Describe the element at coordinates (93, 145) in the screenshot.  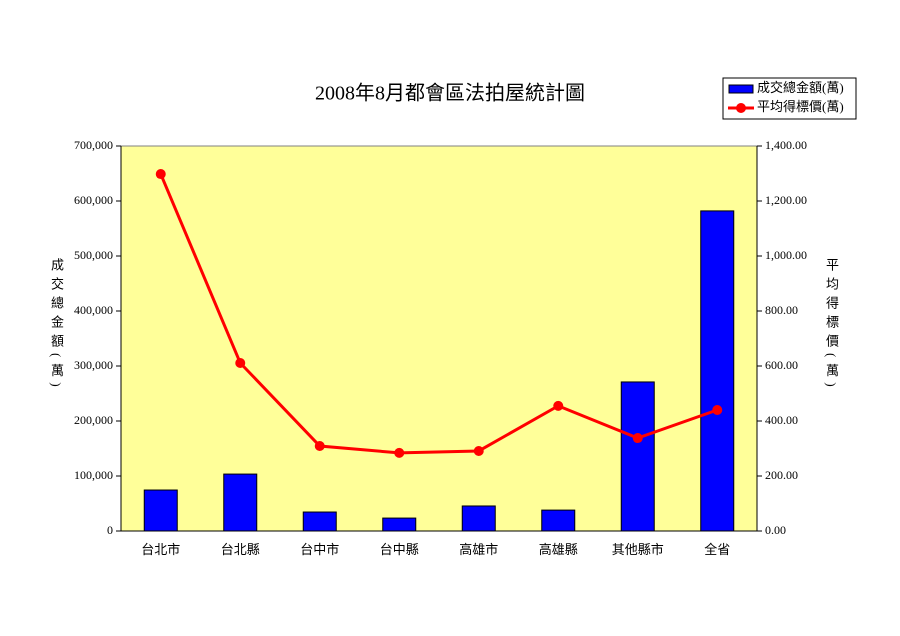
I see `y-tick-label: 700,000` at that location.